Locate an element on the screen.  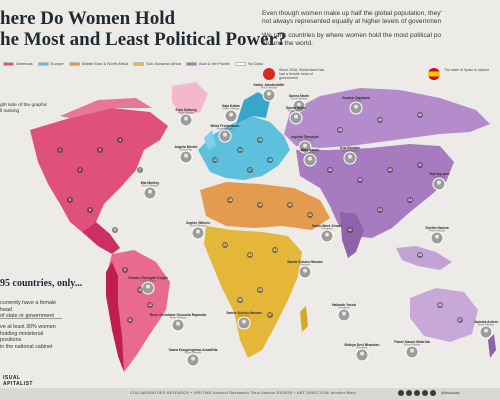
legend-label: Sub-Saharan Africa is located at coordinates (163, 63).